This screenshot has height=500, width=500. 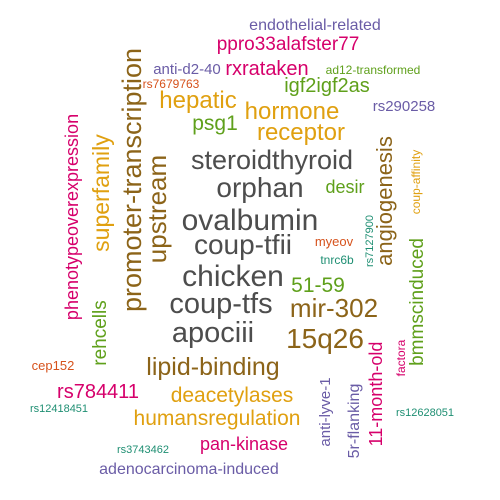 I want to click on word-igf2igf2as: igf2igf2as, so click(x=327, y=86).